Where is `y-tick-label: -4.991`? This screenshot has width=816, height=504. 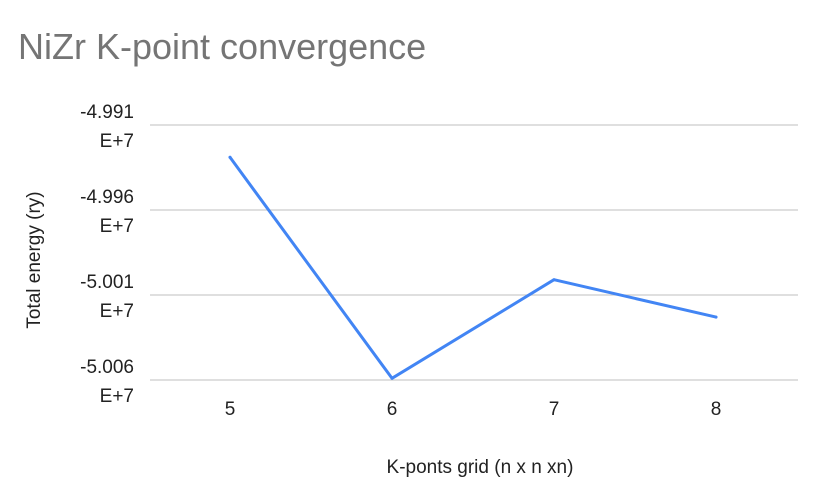 y-tick-label: -4.991 is located at coordinates (107, 112).